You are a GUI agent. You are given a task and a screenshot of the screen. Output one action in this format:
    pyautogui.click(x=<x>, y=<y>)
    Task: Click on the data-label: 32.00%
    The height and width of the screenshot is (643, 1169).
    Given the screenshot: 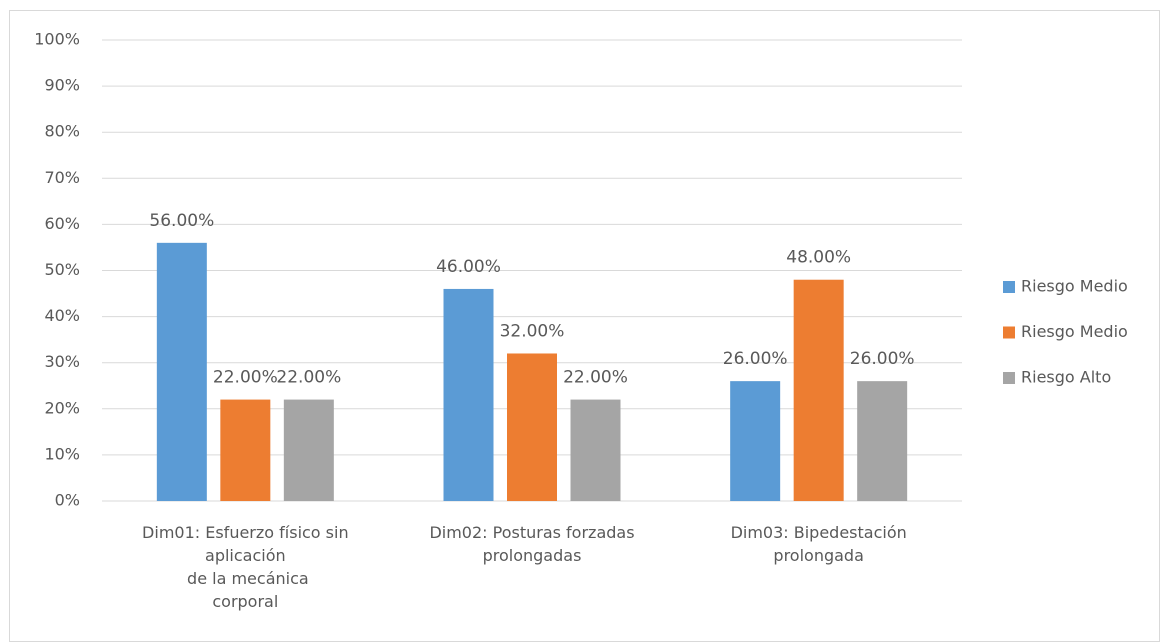 What is the action you would take?
    pyautogui.click(x=532, y=331)
    